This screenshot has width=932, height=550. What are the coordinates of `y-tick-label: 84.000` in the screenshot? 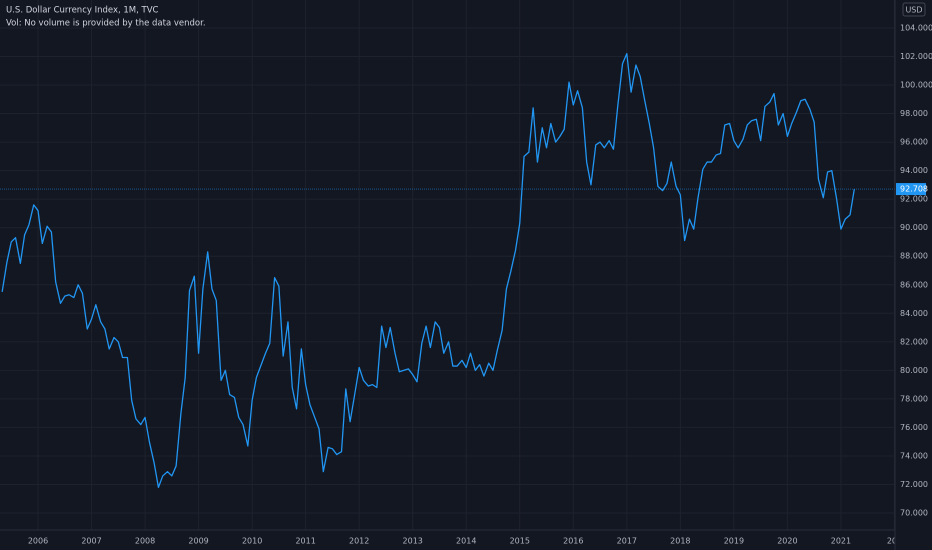 It's located at (914, 313).